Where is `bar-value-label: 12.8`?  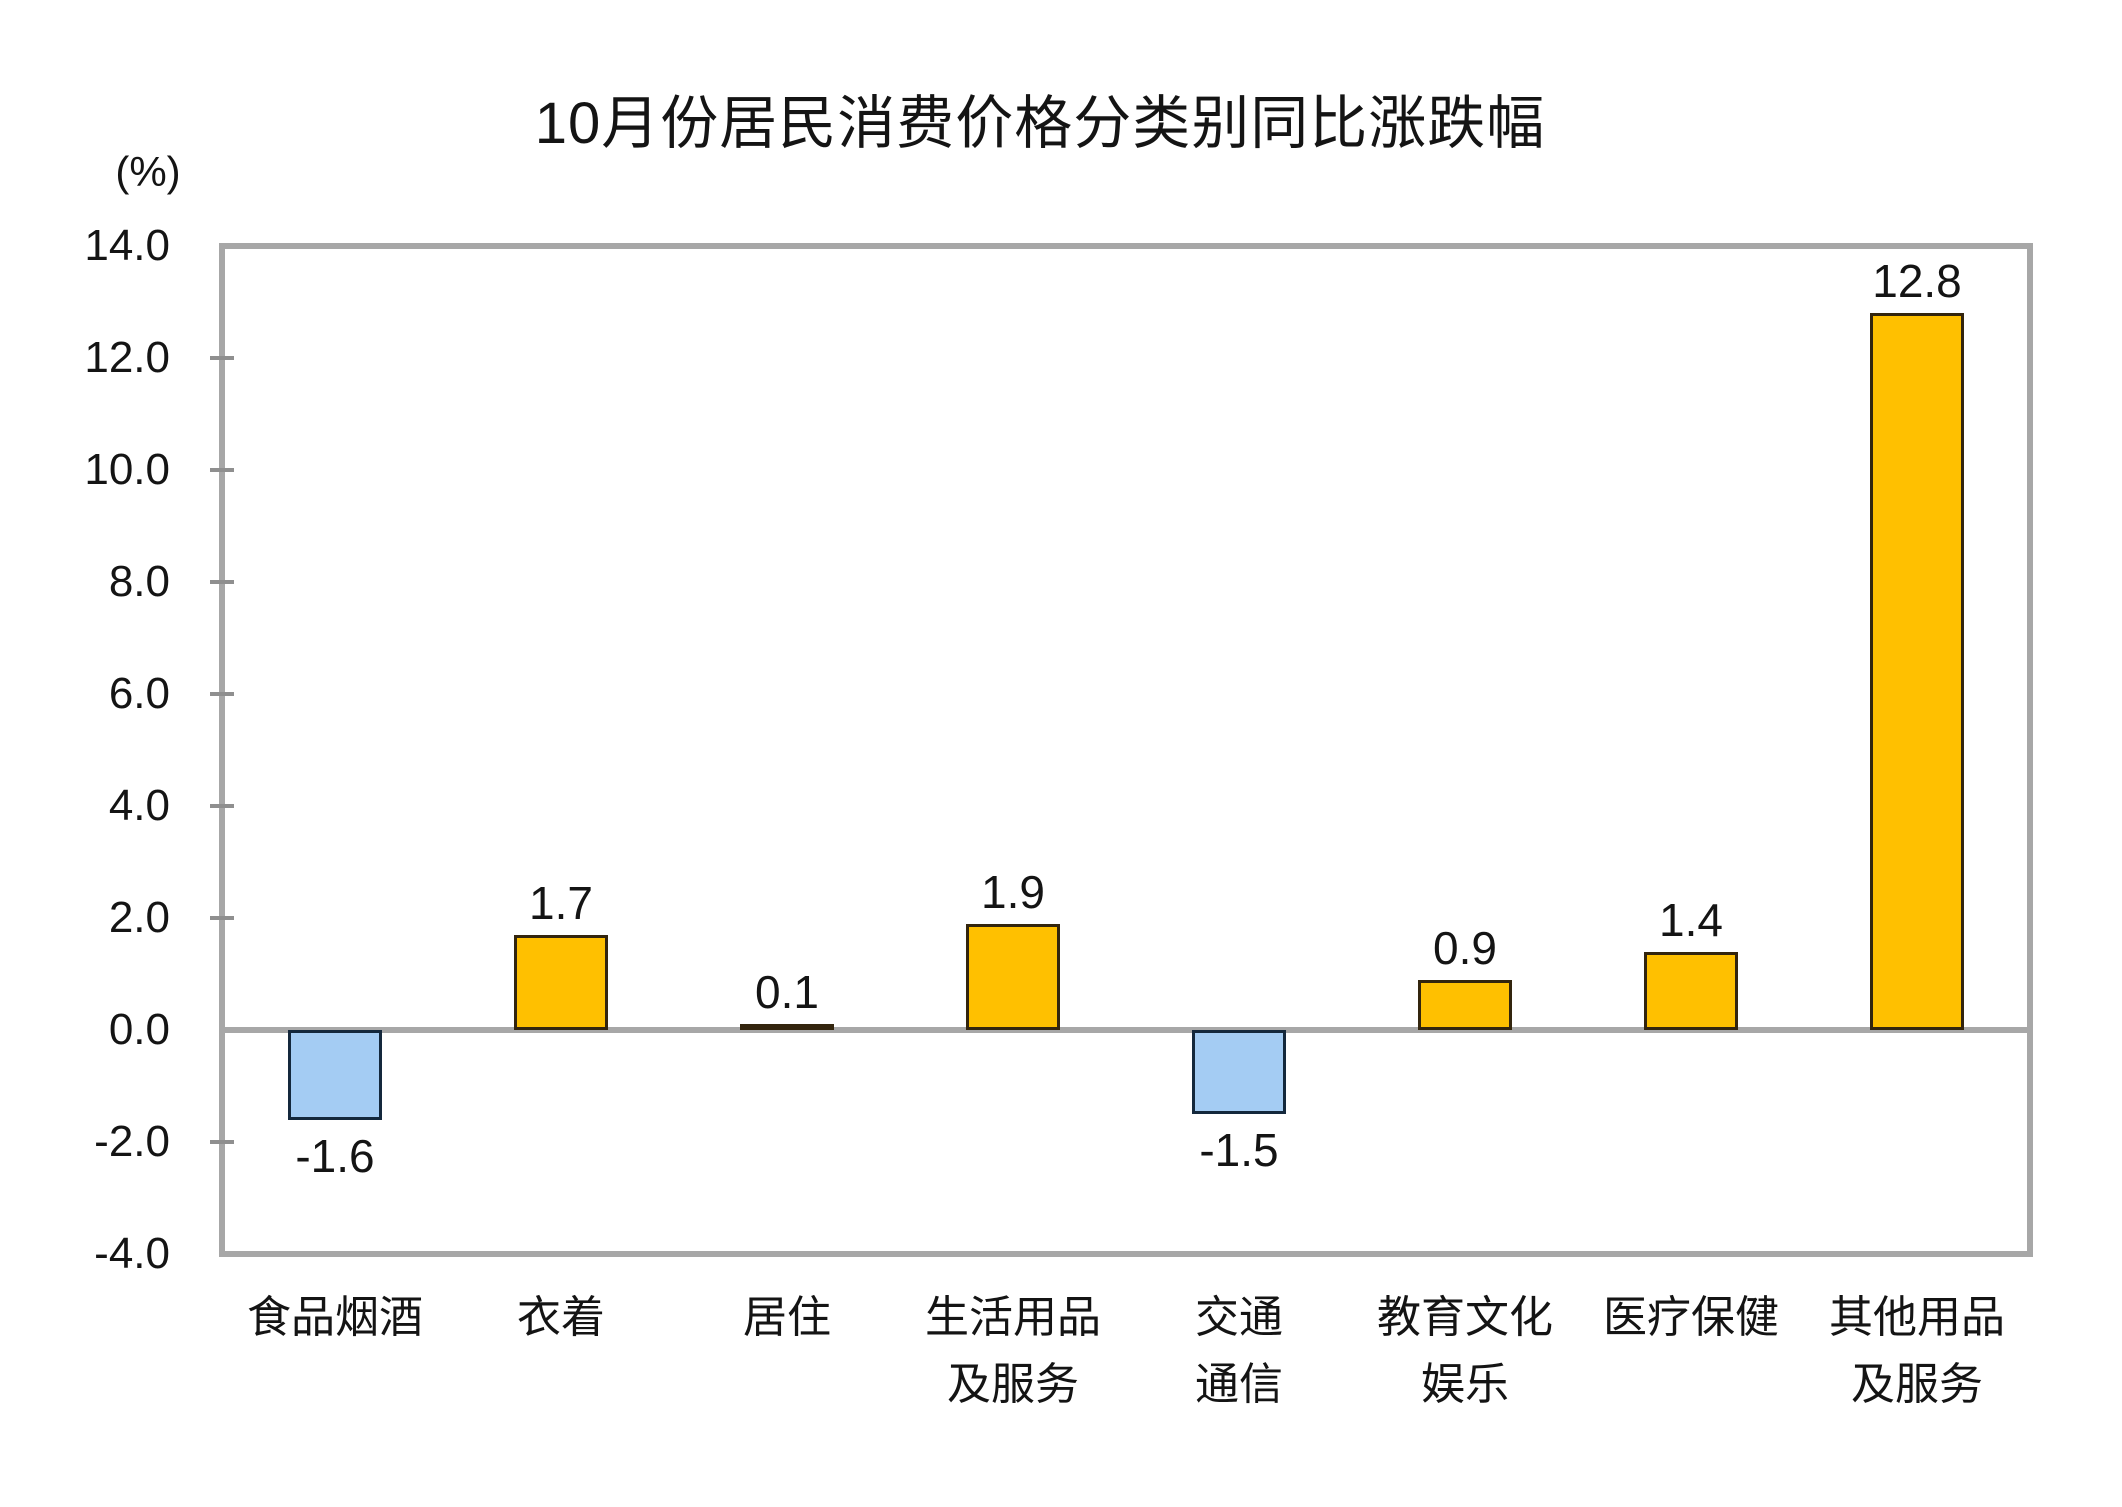
bar-value-label: 12.8 is located at coordinates (1917, 281).